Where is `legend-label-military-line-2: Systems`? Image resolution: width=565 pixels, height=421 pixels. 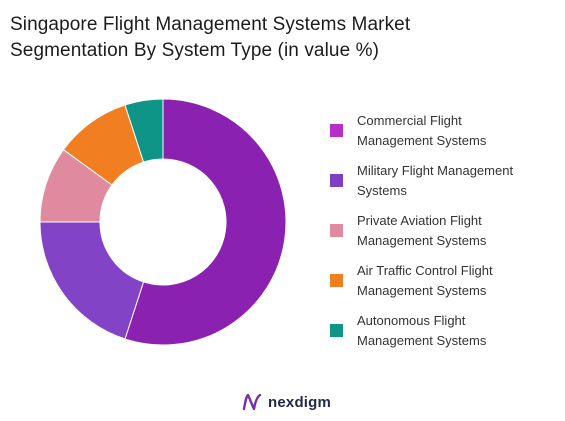
legend-label-military-line-2: Systems is located at coordinates (382, 190).